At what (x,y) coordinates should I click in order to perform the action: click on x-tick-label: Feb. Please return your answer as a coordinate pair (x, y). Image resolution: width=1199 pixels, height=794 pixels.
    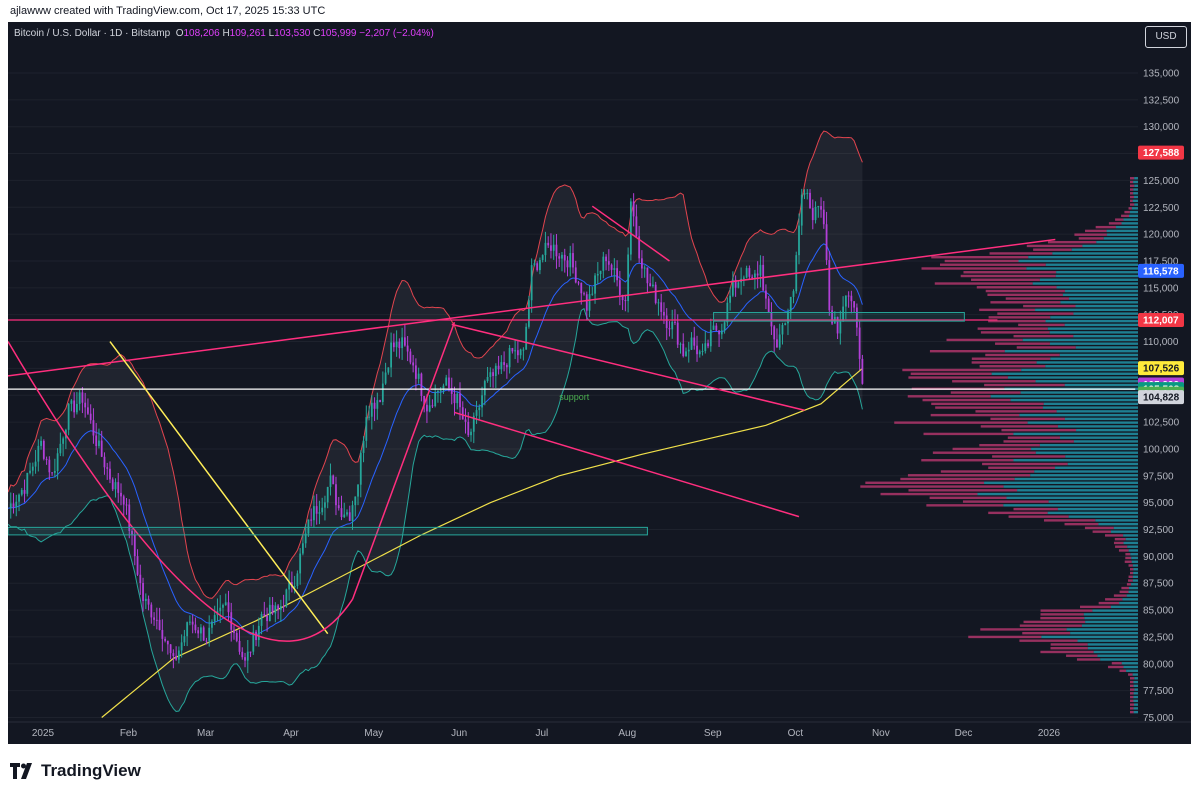
    Looking at the image, I should click on (129, 733).